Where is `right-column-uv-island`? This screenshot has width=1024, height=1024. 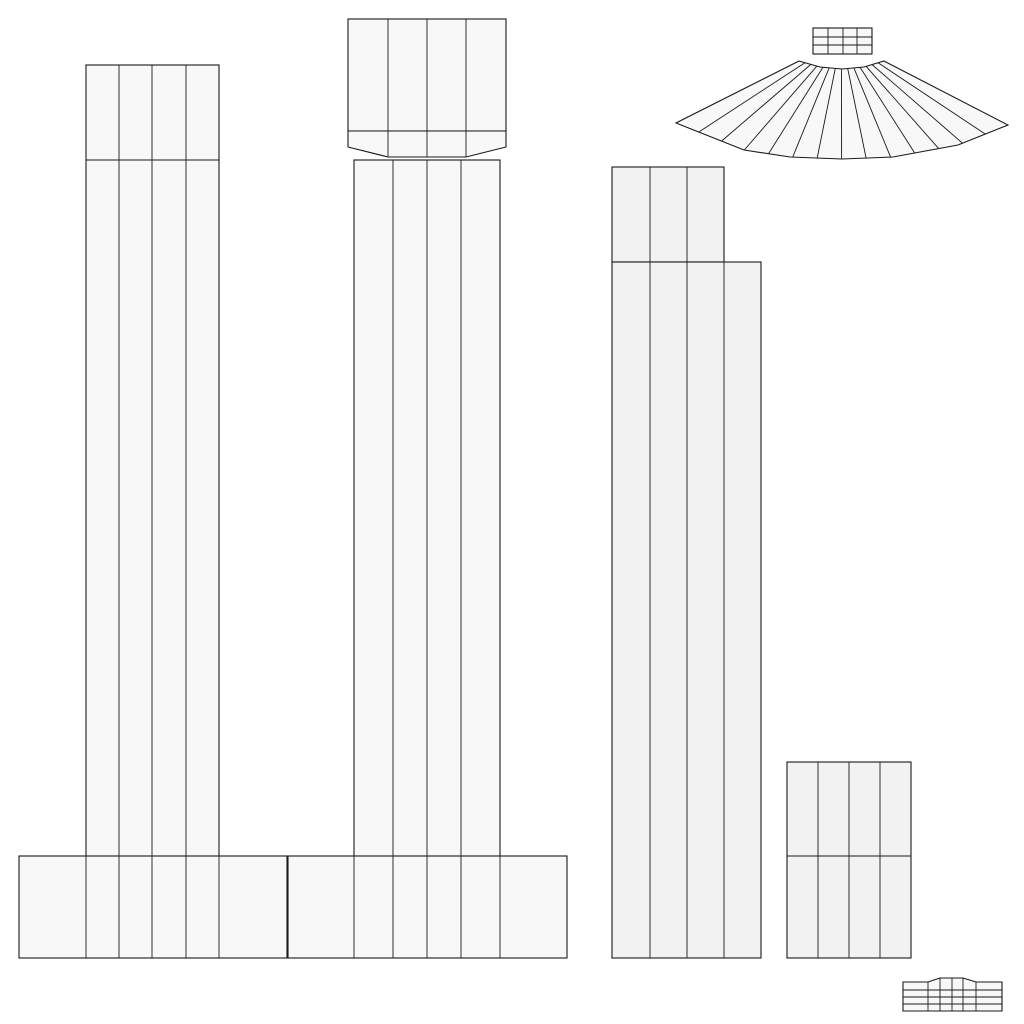 right-column-uv-island is located at coordinates (686, 562).